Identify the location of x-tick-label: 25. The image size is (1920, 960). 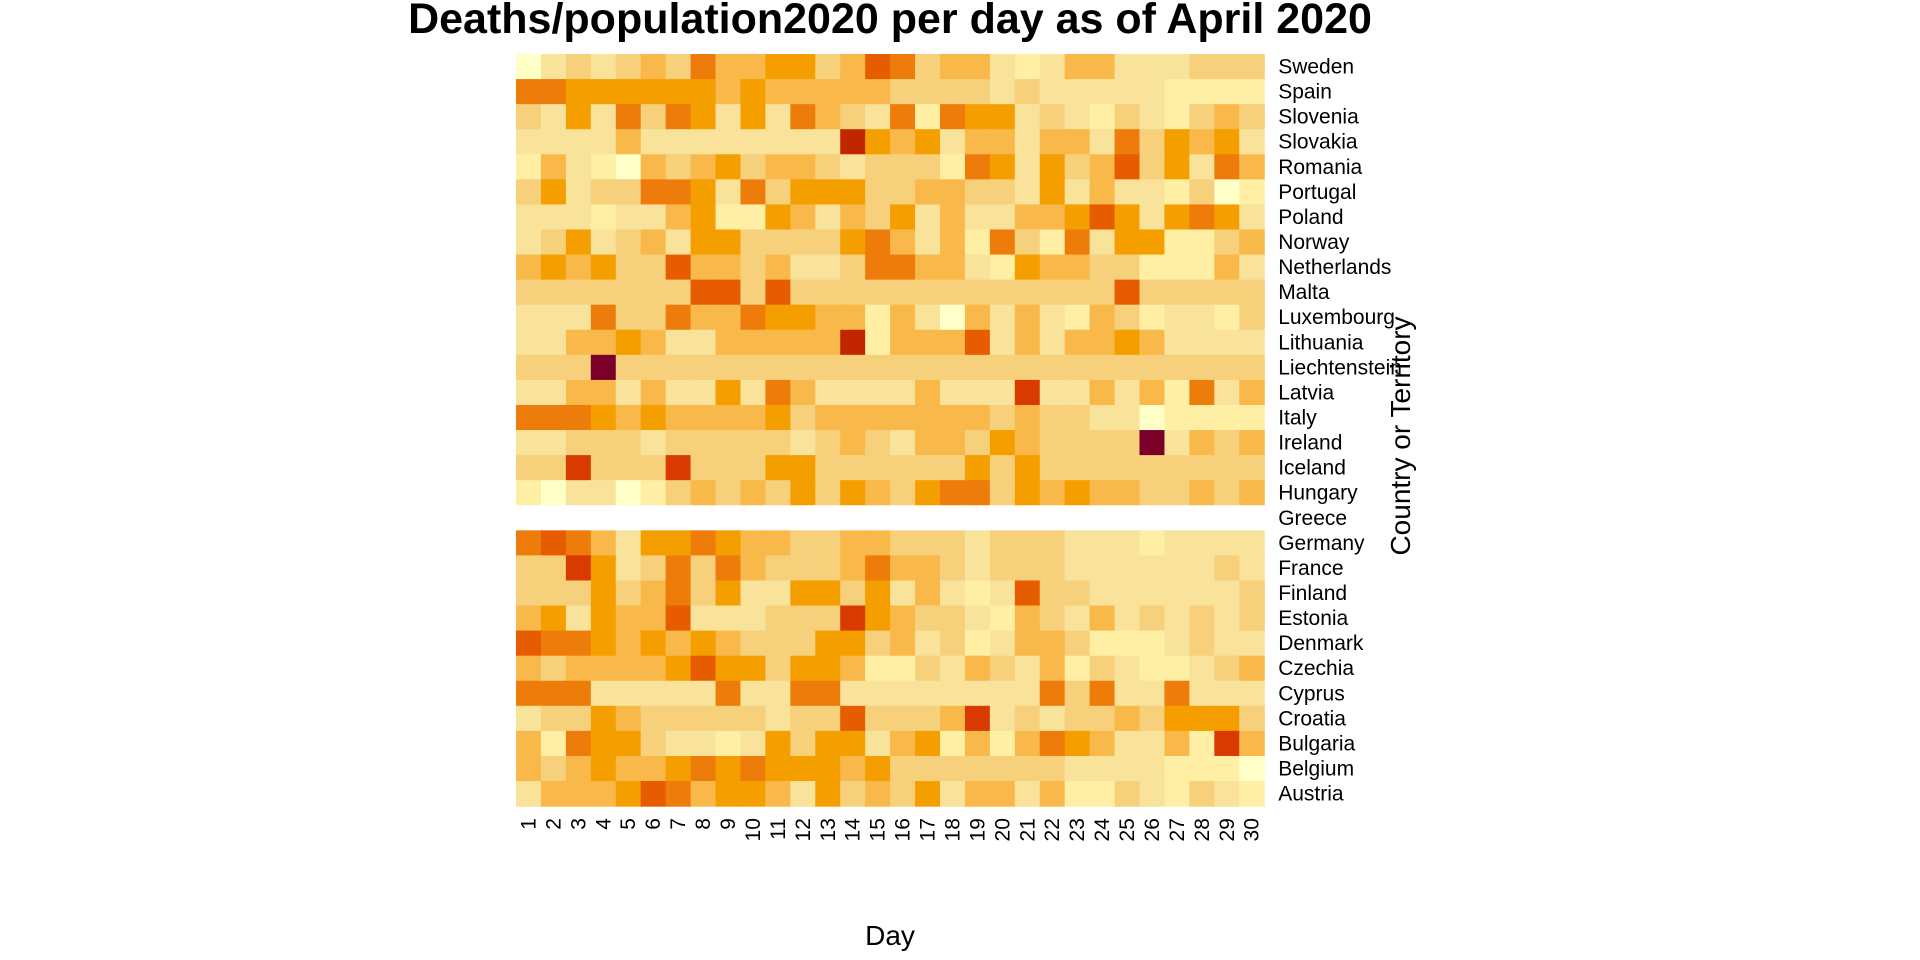
(1127, 829).